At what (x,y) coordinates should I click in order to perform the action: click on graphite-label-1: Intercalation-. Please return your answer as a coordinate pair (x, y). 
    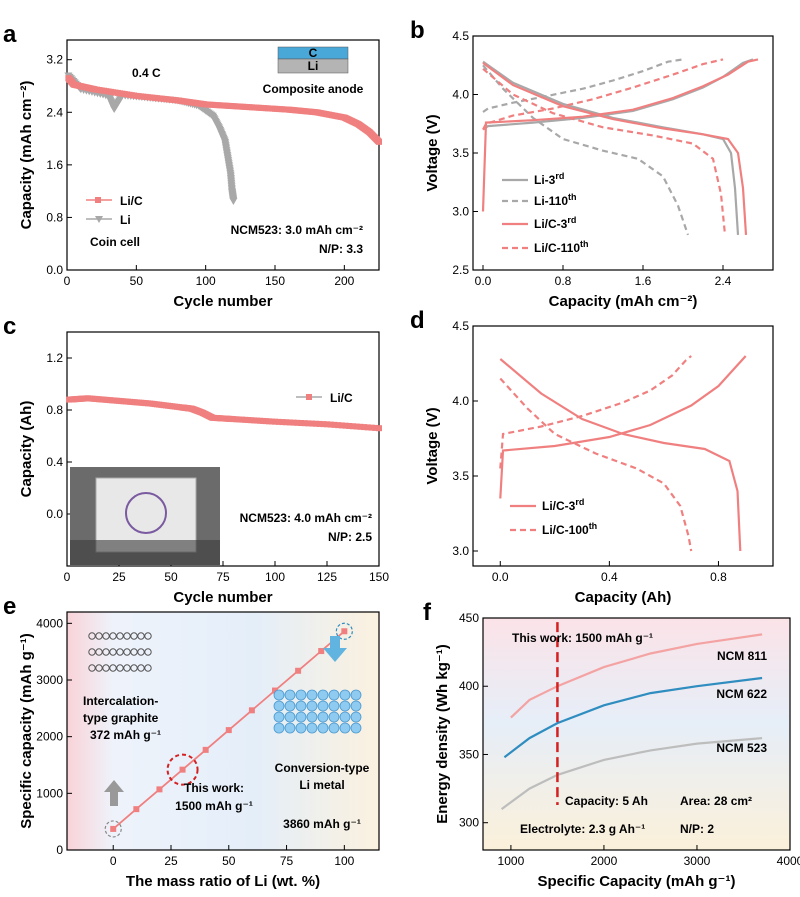
    Looking at the image, I should click on (120, 701).